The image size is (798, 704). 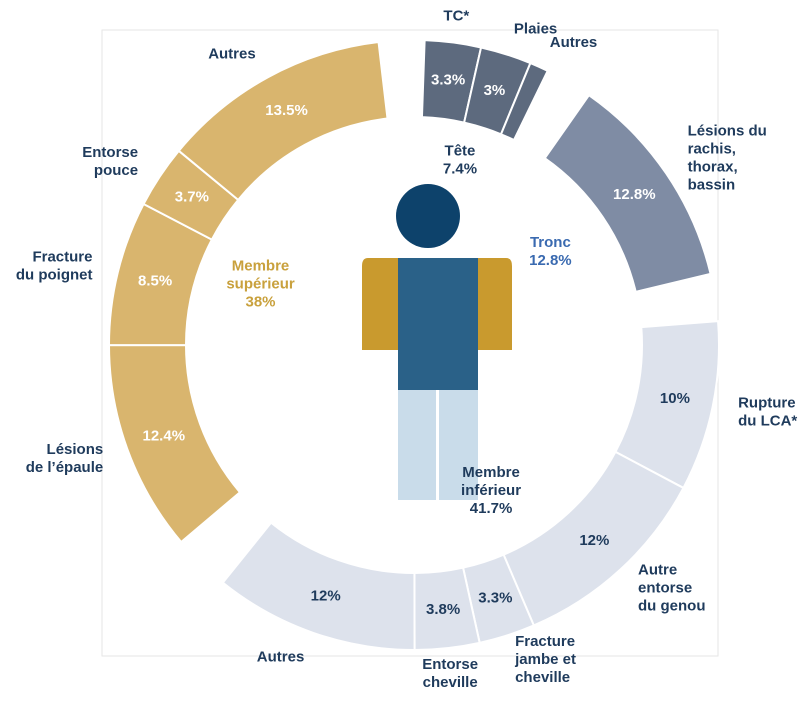 I want to click on figure, so click(x=437, y=342).